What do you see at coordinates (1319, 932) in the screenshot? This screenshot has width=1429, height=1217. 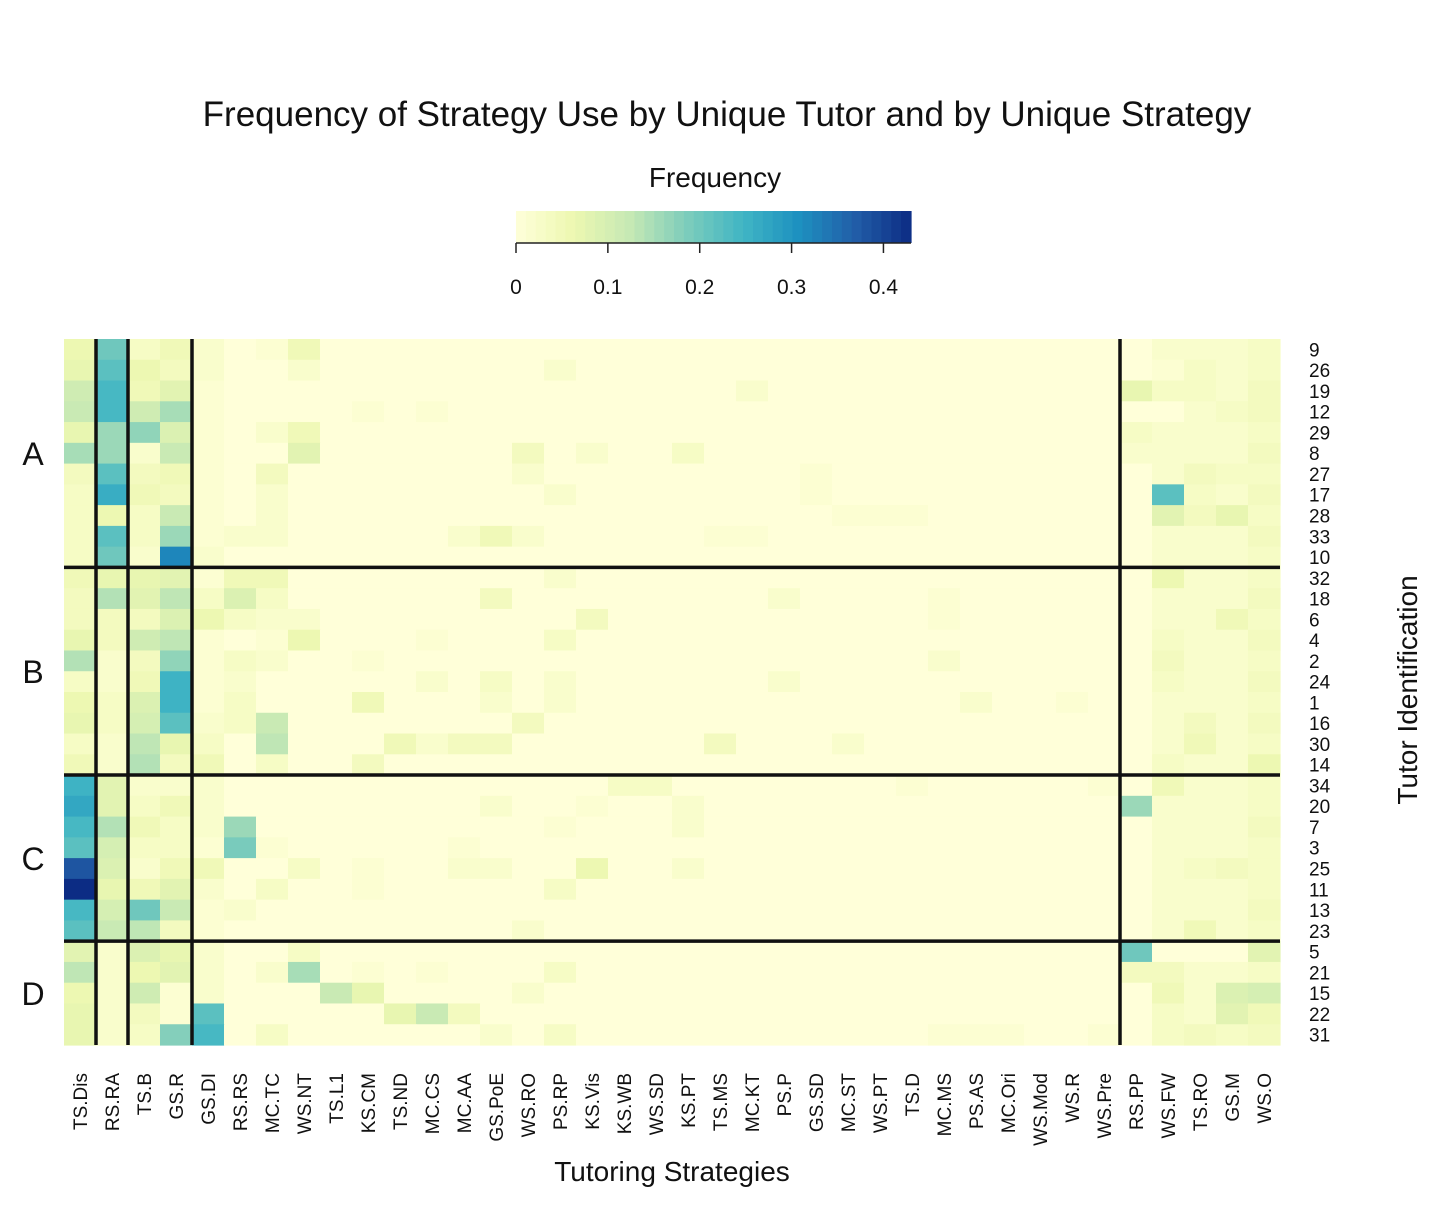 I see `row-label: 23` at bounding box center [1319, 932].